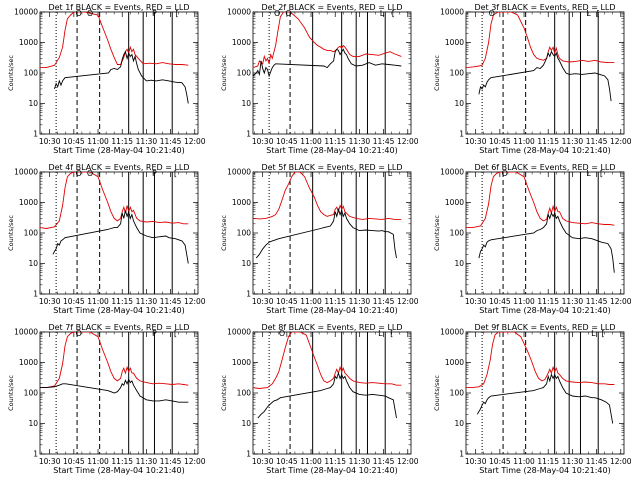 The height and width of the screenshot is (480, 640). What do you see at coordinates (331, 7) in the screenshot?
I see `plot-title: Det 2f BLACK = Events, RED = LLD` at bounding box center [331, 7].